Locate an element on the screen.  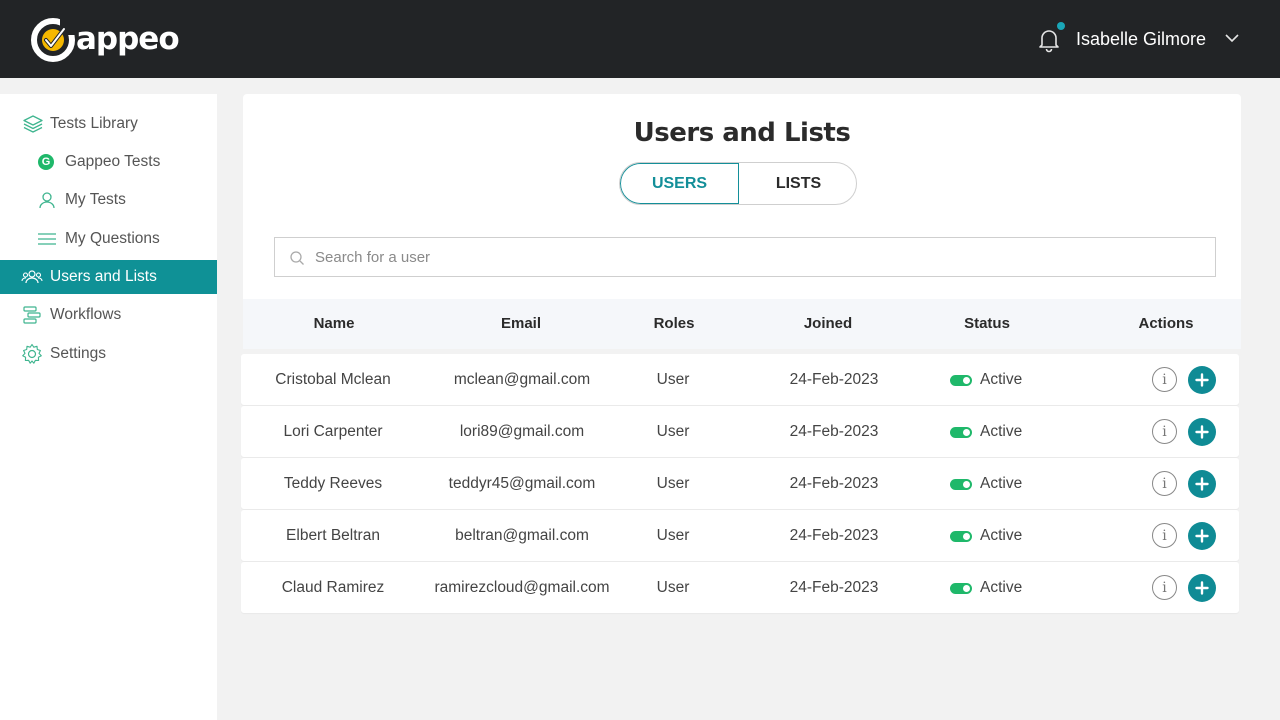
sidebar-item-label: Workflows is located at coordinates (86, 314).